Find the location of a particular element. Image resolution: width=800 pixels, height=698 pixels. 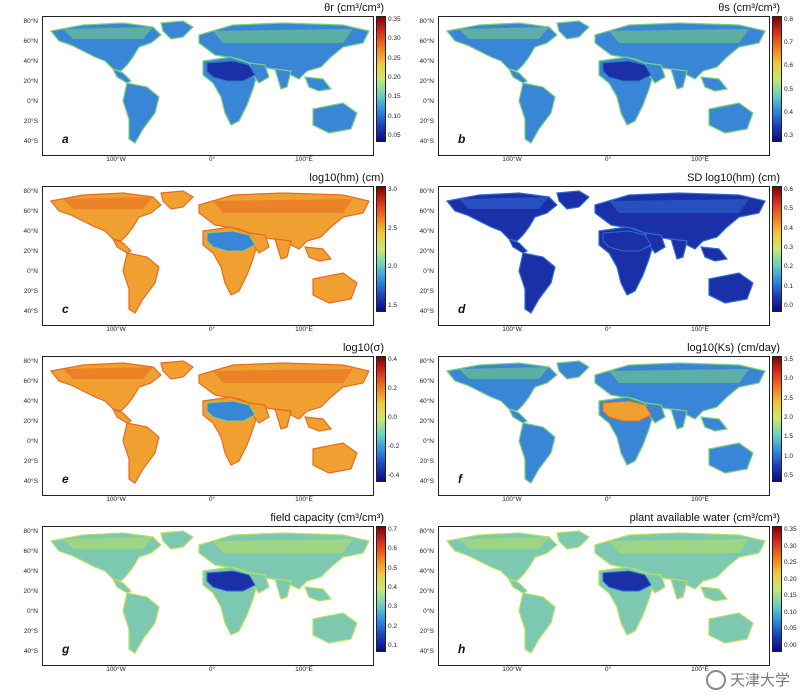

colorbar-tick-label: 0.05 is located at coordinates (790, 629).